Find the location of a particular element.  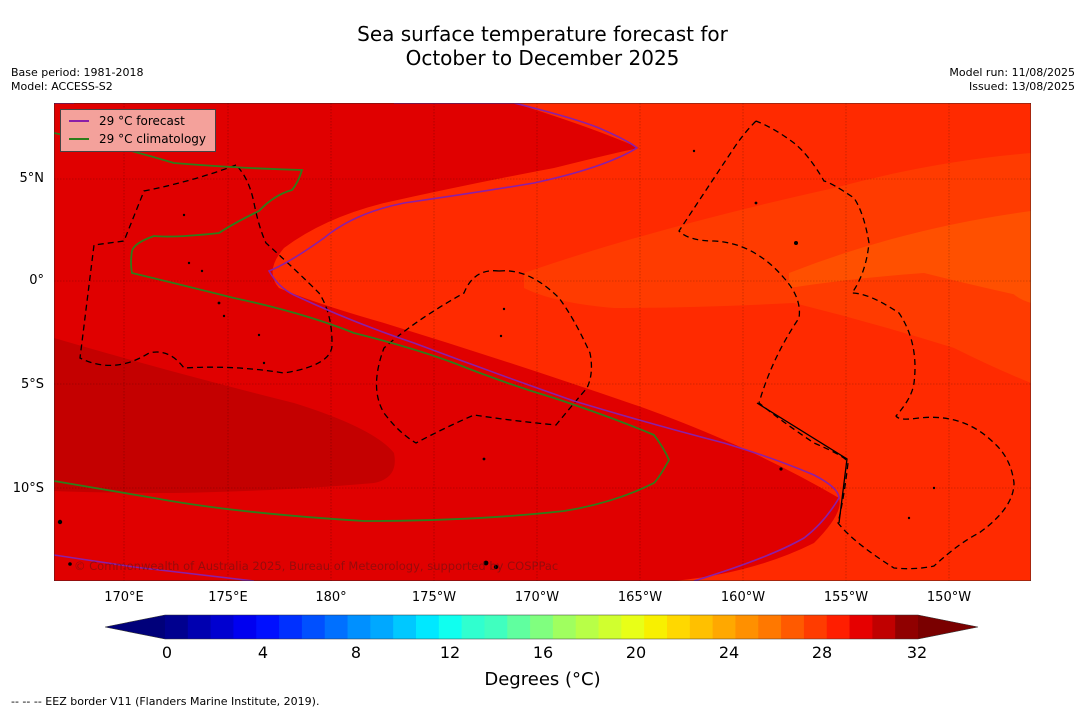

colorbar-tick-24: 24 is located at coordinates (729, 652).